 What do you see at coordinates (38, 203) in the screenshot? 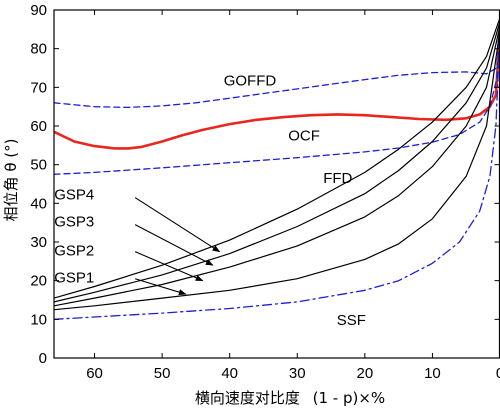
I see `y-tick-label: 40` at bounding box center [38, 203].